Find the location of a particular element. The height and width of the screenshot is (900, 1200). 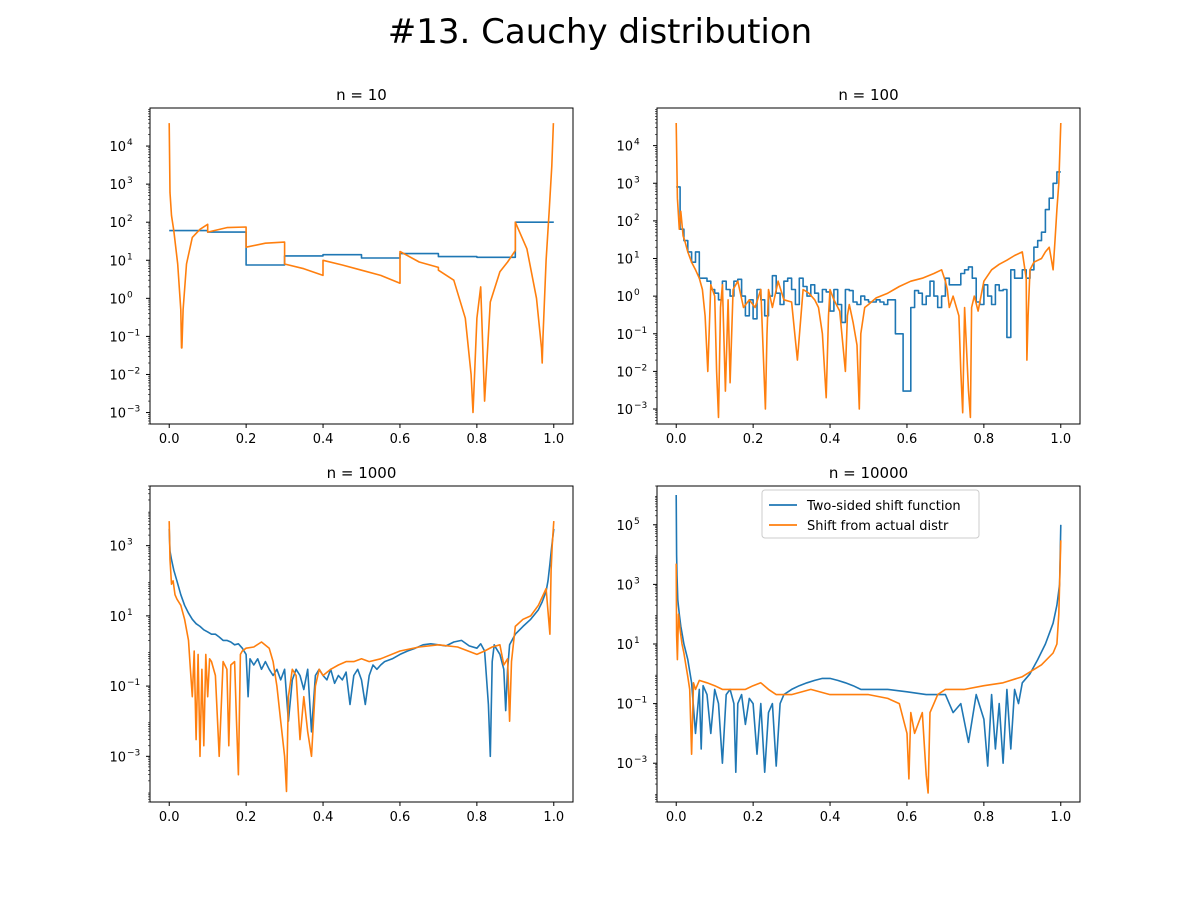

legend-box is located at coordinates (870, 514).